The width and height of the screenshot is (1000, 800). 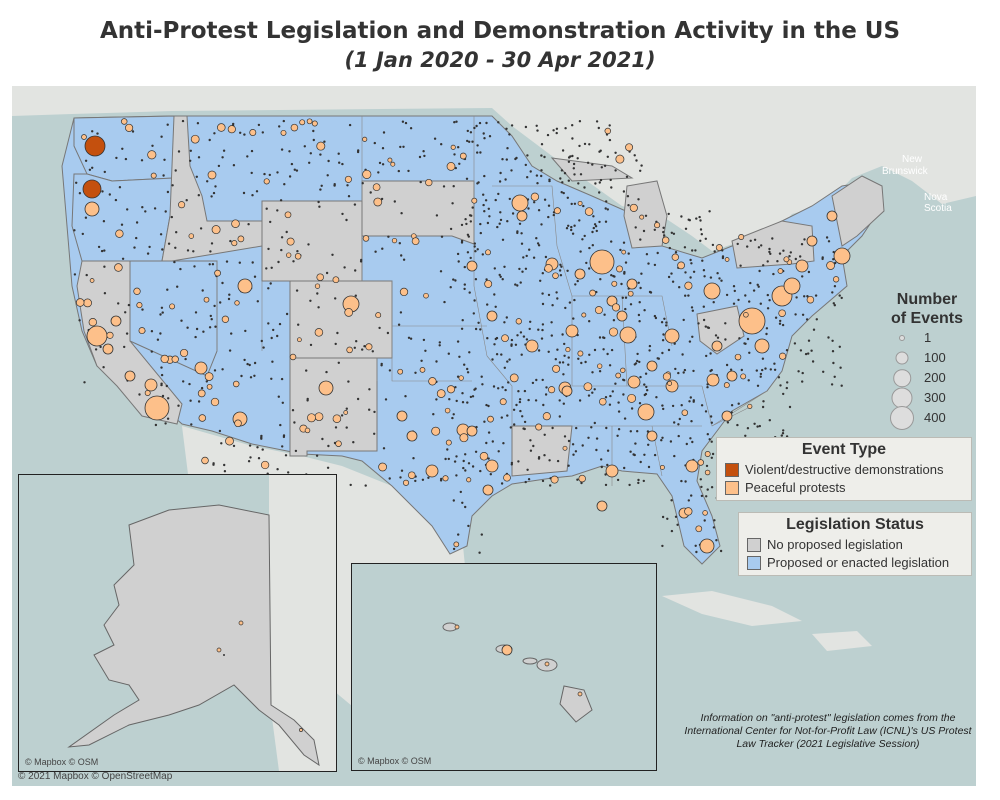 I want to click on state-nevada, so click(x=173, y=318).